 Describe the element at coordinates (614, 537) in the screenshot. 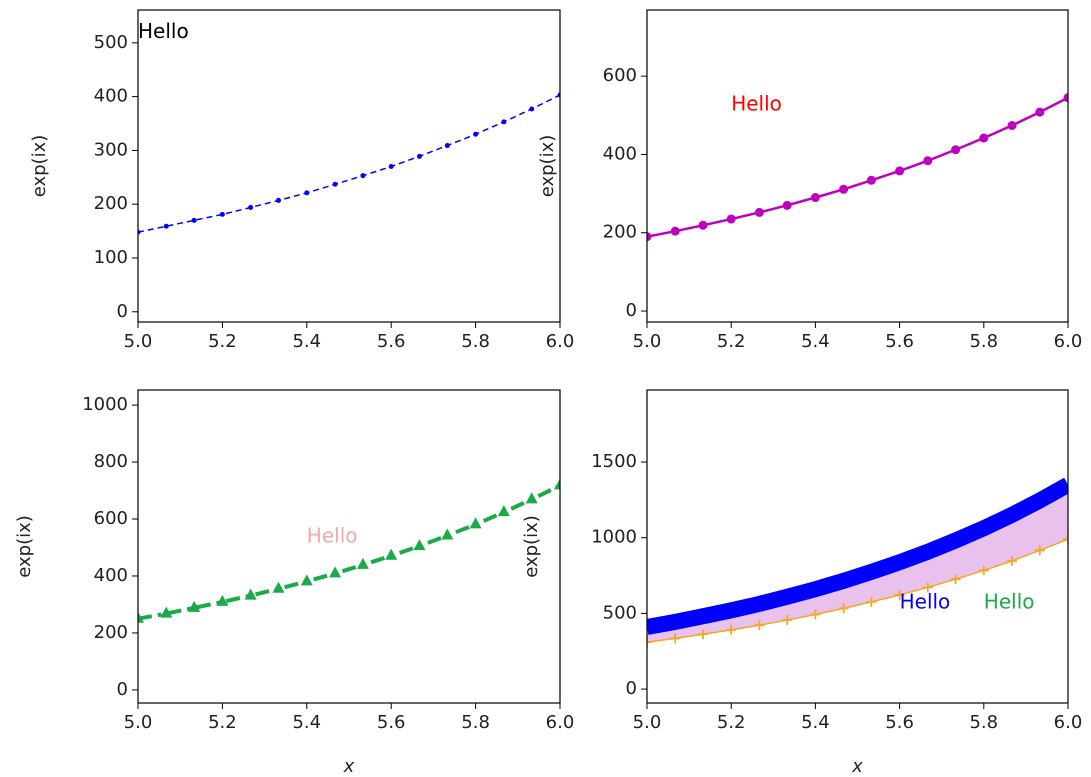

I see `y-tick-label: 1000` at that location.